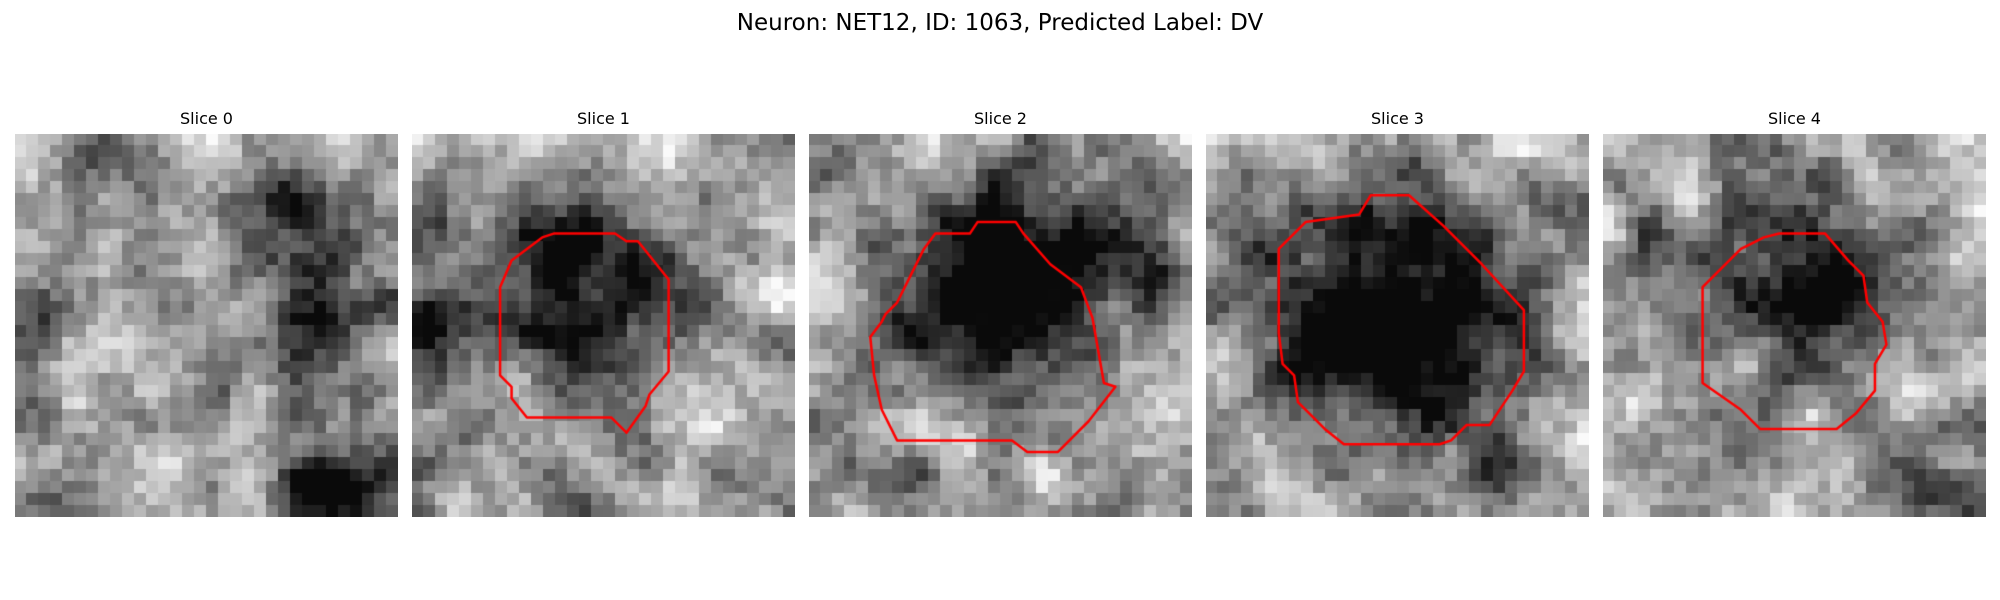 The image size is (2000, 600). I want to click on panel-title-slice-3: Slice 3, so click(1397, 118).